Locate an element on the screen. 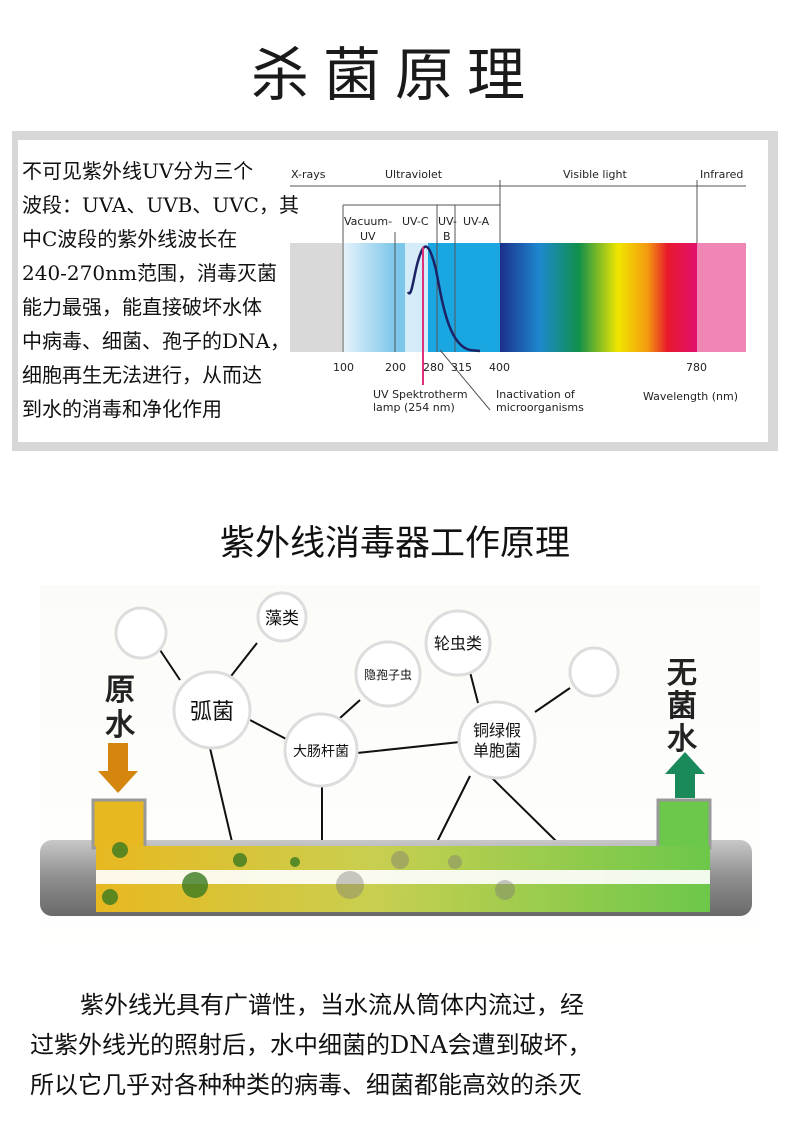 The image size is (790, 1146). uvab-band is located at coordinates (464, 297).